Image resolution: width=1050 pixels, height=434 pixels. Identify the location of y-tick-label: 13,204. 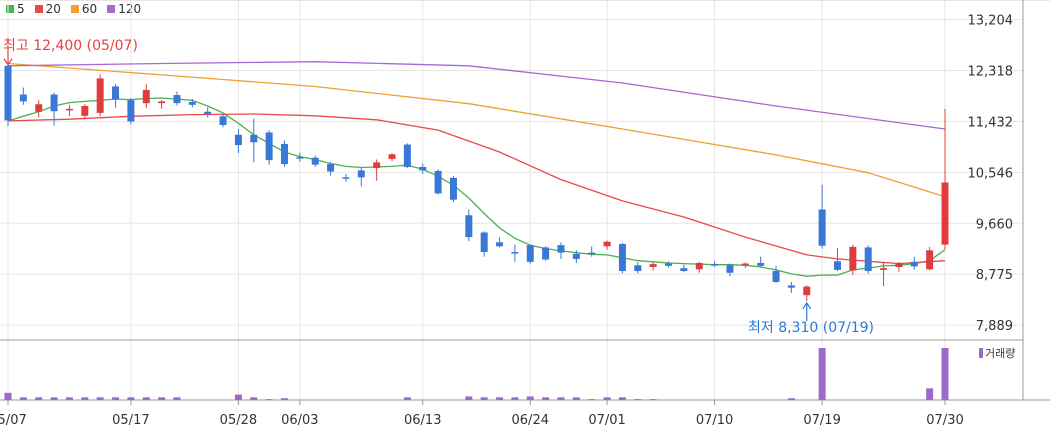
(991, 21).